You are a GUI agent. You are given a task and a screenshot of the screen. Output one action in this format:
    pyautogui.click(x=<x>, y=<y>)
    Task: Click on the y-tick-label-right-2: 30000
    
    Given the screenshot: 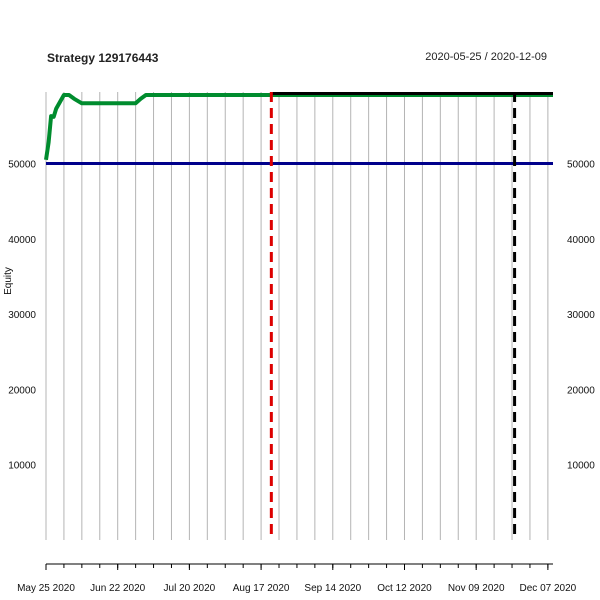 What is the action you would take?
    pyautogui.click(x=581, y=315)
    